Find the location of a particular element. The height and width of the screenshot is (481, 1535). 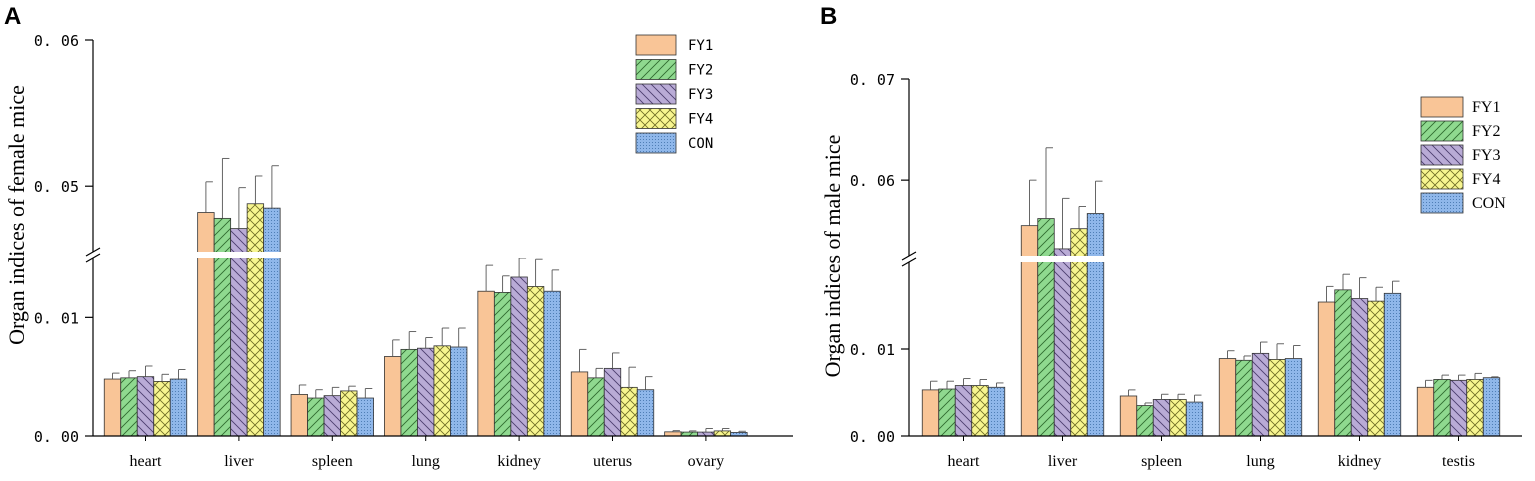

legend-a: FY1 FY2 FY3 FY4 CON is located at coordinates (674, 94).